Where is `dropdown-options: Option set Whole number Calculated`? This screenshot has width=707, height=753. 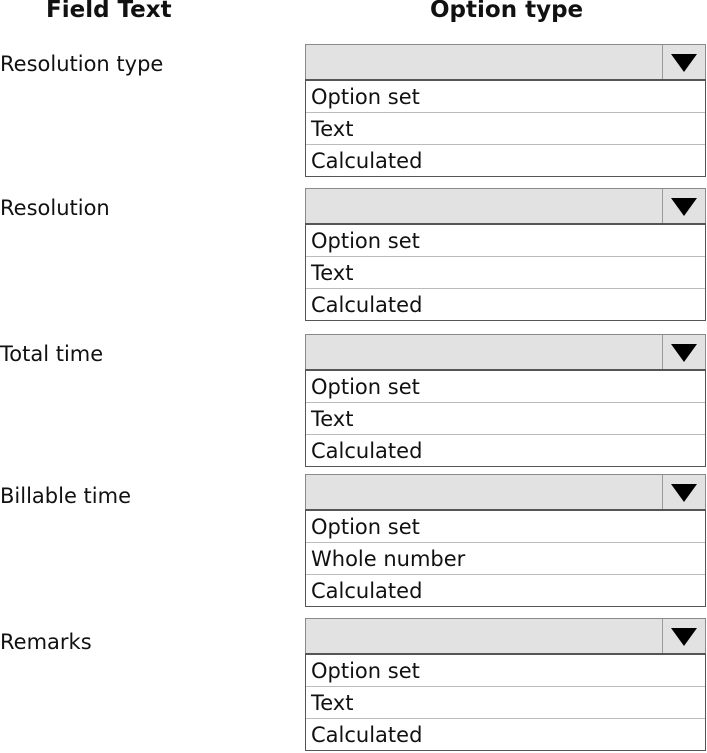
dropdown-options: Option set Whole number Calculated is located at coordinates (505, 558).